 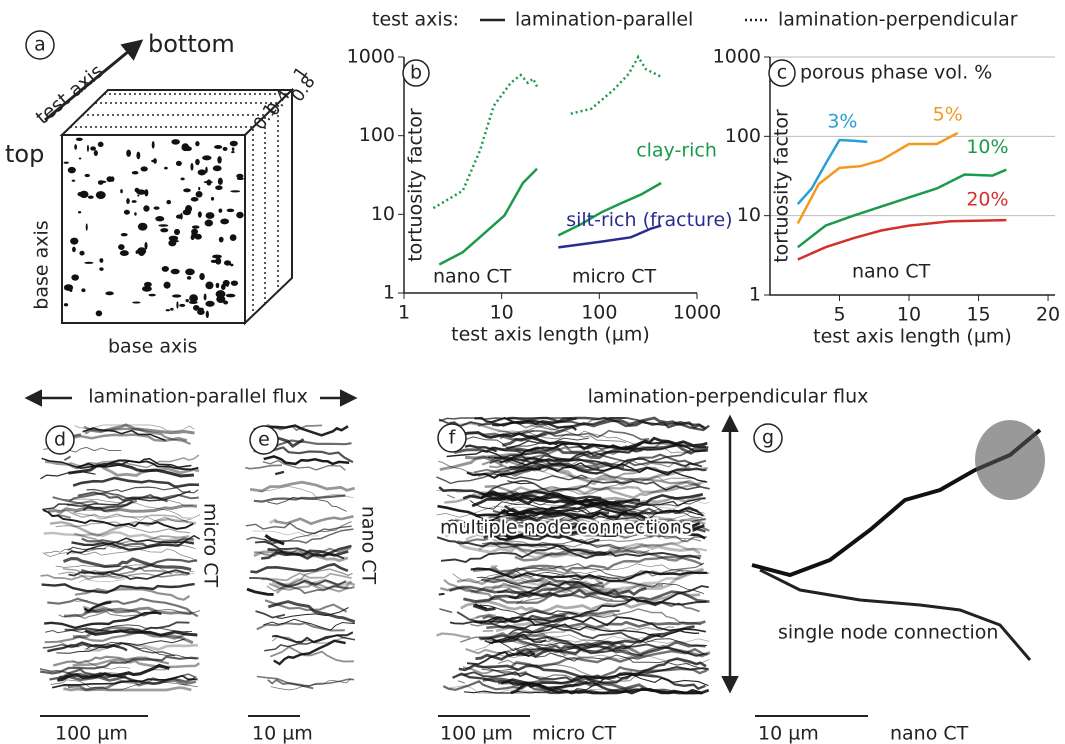 What do you see at coordinates (842, 121) in the screenshot?
I see `series-label: 3%` at bounding box center [842, 121].